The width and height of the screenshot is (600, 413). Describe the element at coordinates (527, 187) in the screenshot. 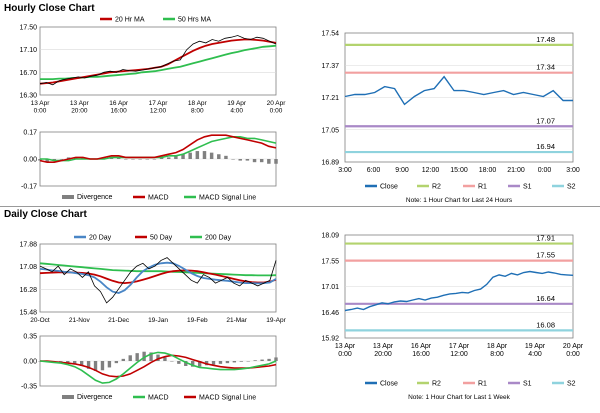

I see `hourly-pivot-legend-s1: S1` at that location.